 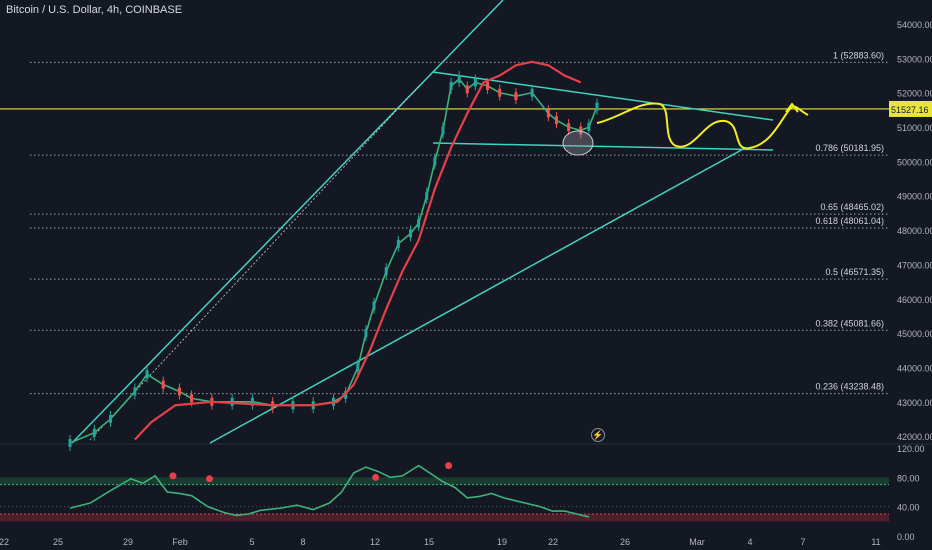 What do you see at coordinates (914, 25) in the screenshot?
I see `price-tick: 54000.00` at bounding box center [914, 25].